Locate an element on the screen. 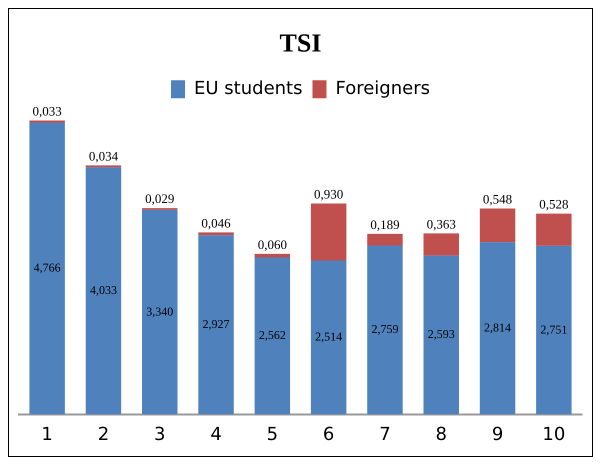 The height and width of the screenshot is (467, 603). data-label: 4,033 is located at coordinates (103, 290).